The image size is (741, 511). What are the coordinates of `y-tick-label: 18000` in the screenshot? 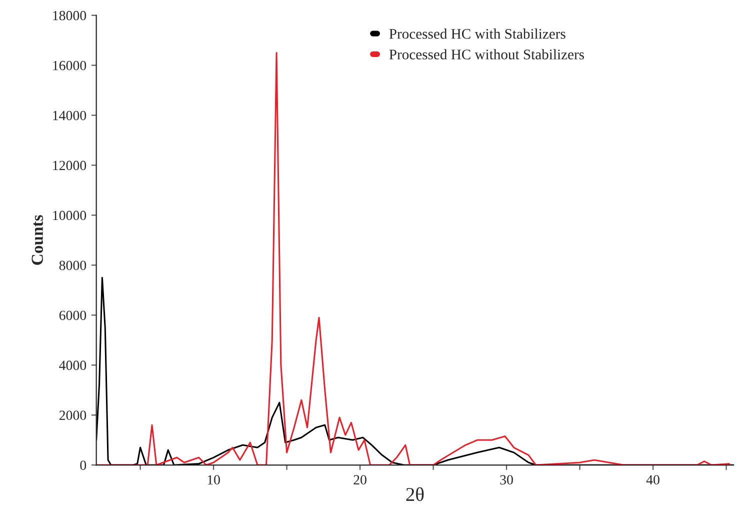 It's located at (69, 15).